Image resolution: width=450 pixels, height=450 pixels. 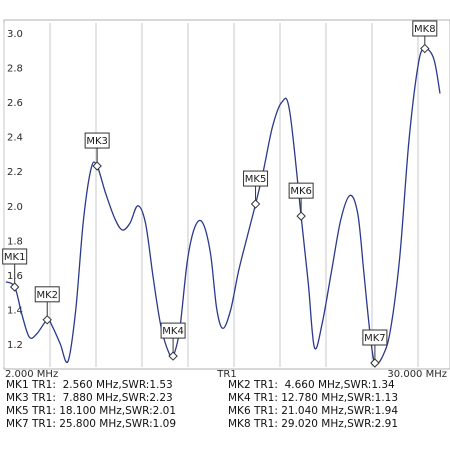 I want to click on x-stop-label: 30.000 MHz, so click(x=417, y=374).